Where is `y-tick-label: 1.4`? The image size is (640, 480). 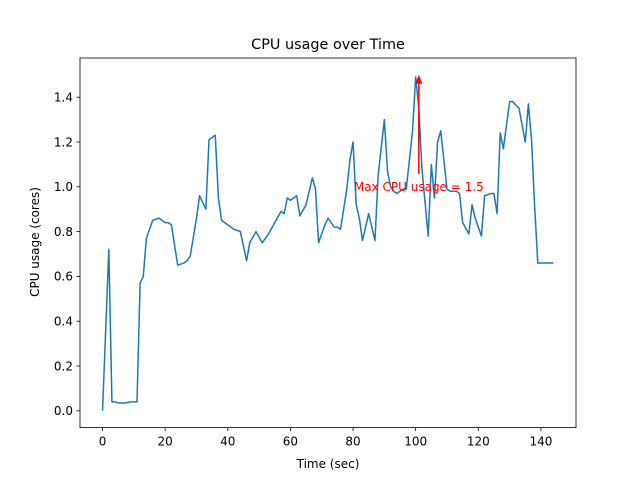 y-tick-label: 1.4 is located at coordinates (63, 98).